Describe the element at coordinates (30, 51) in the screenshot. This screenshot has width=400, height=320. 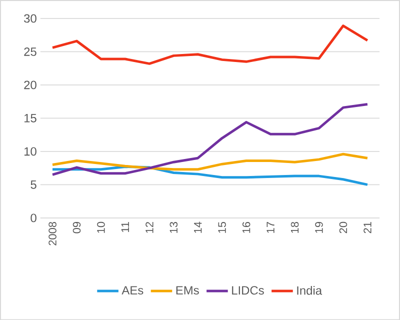
I see `y-tick-label: 25` at that location.